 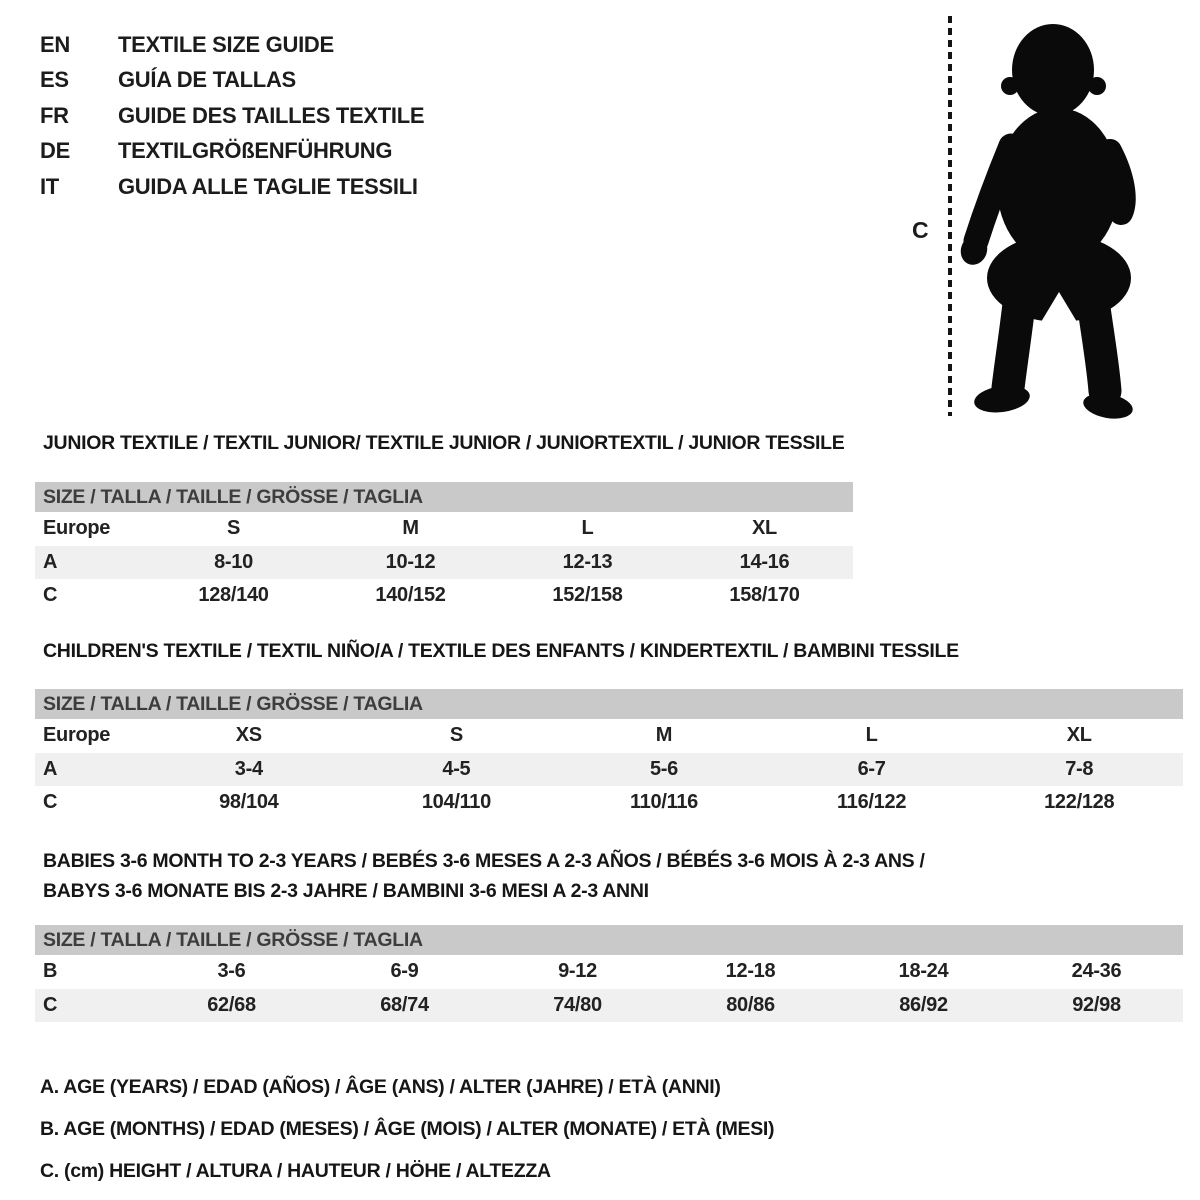 What do you see at coordinates (587, 561) in the screenshot?
I see `table-cell: 12-13` at bounding box center [587, 561].